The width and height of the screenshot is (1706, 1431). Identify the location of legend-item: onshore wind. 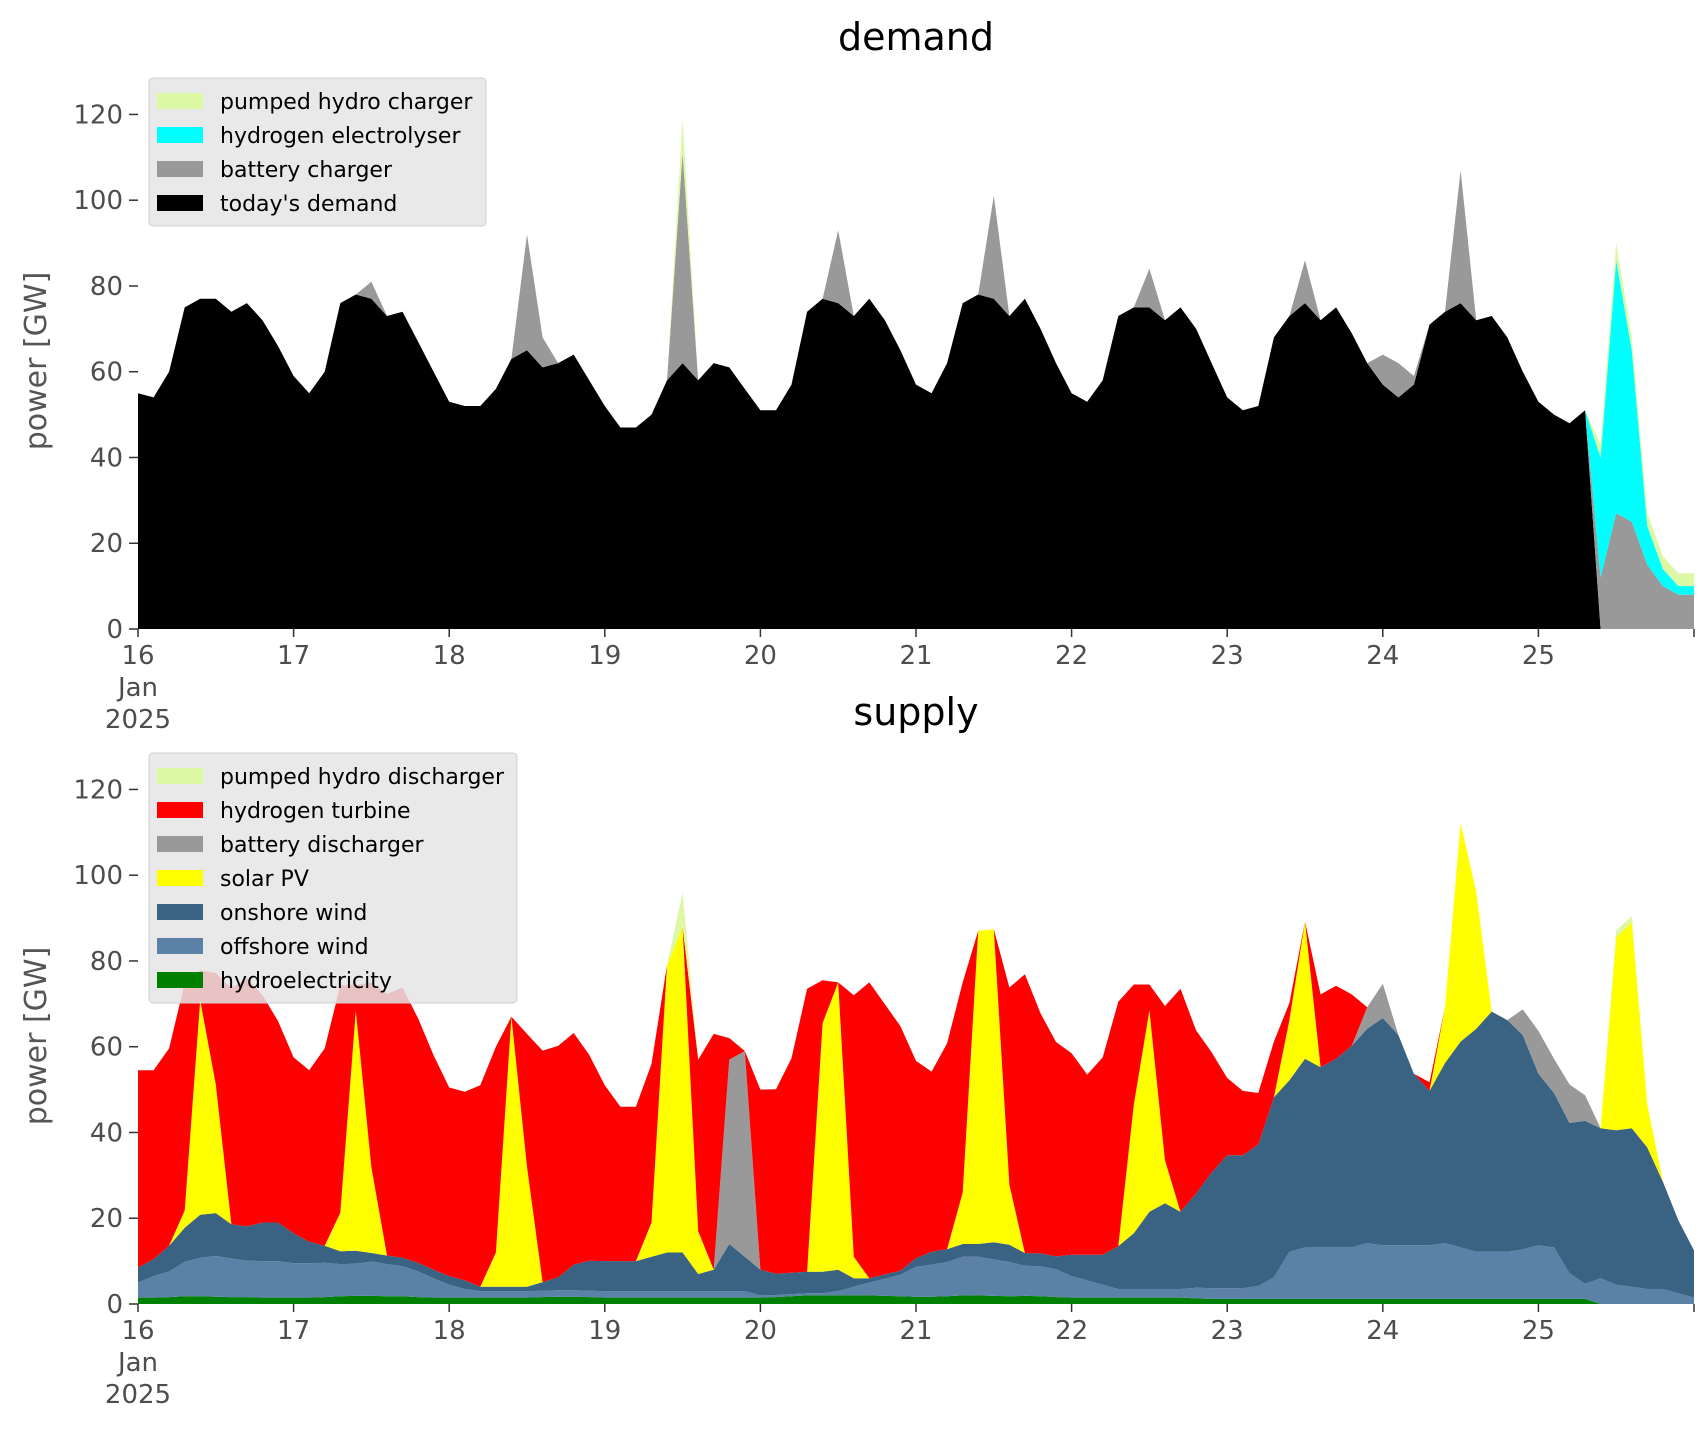
(262, 913).